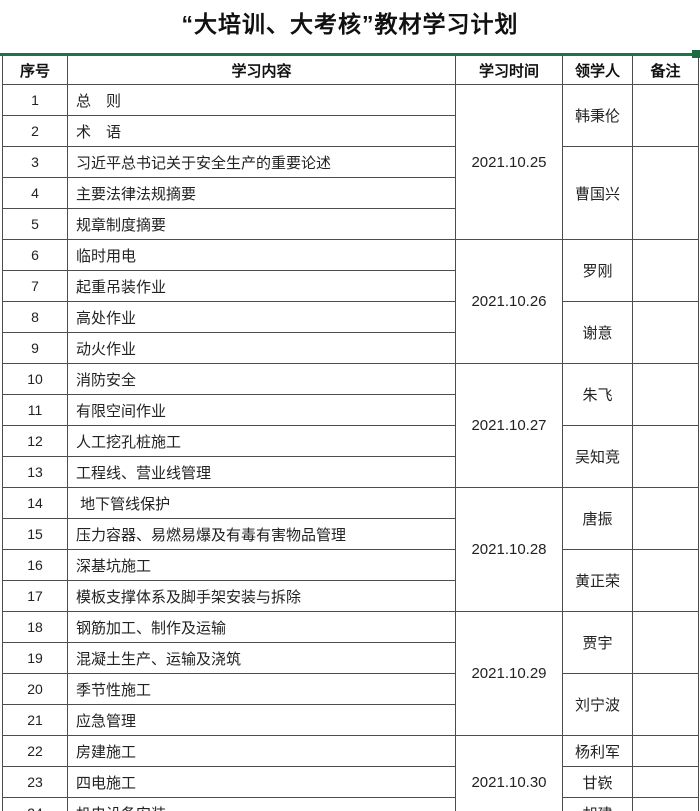 The height and width of the screenshot is (811, 700). I want to click on cell-leader: 曹国兴, so click(597, 193).